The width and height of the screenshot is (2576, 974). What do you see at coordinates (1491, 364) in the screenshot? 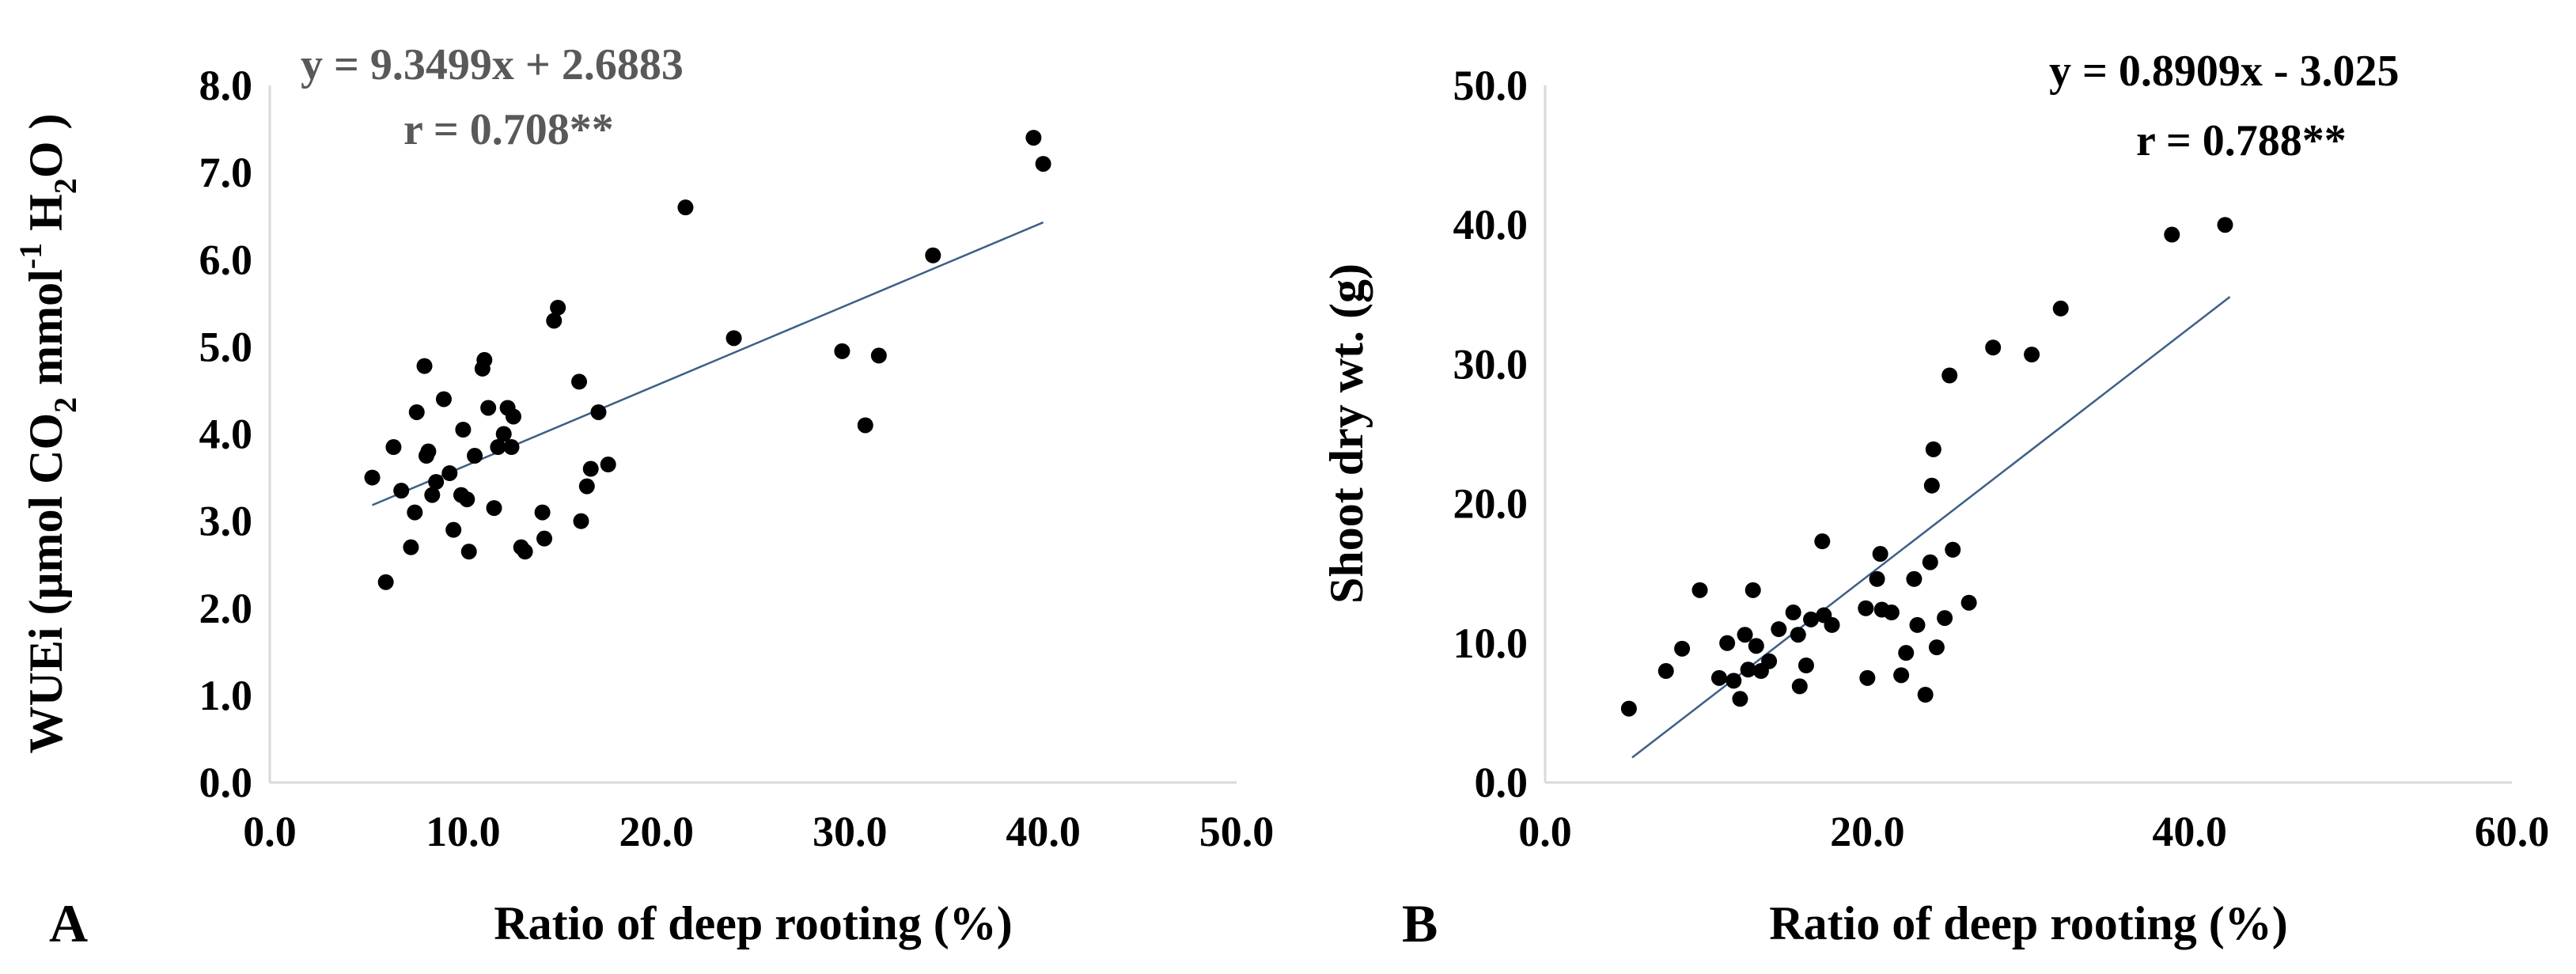
I see `panel-b-y-tick-label: 30.0` at bounding box center [1491, 364].